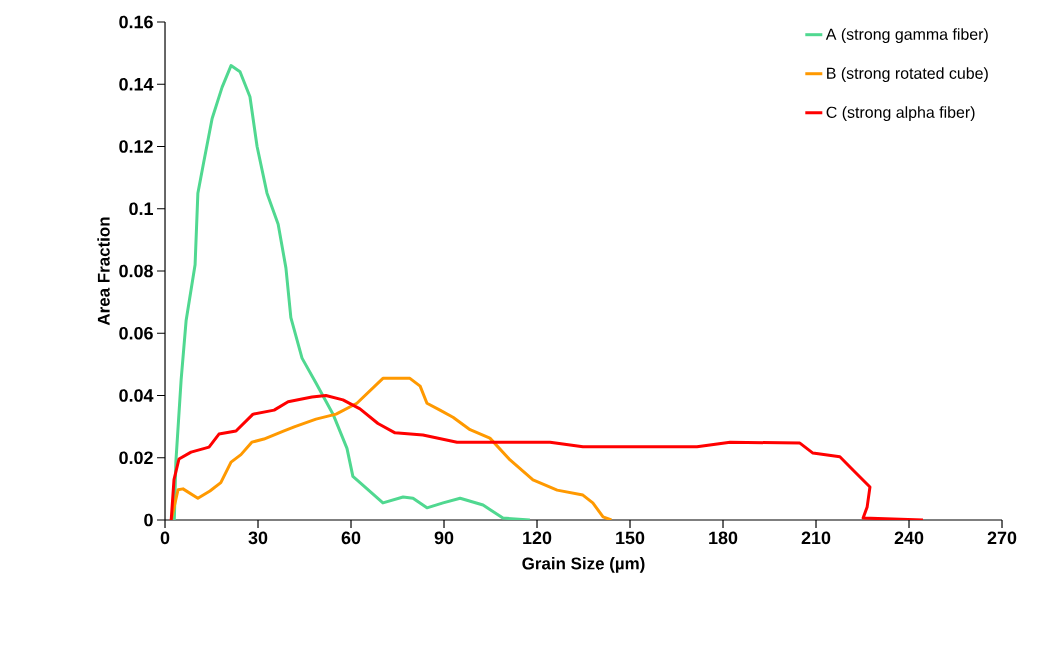 The width and height of the screenshot is (1049, 654). Describe the element at coordinates (906, 36) in the screenshot. I see `legend-label: A (strong gamma fiber)` at that location.